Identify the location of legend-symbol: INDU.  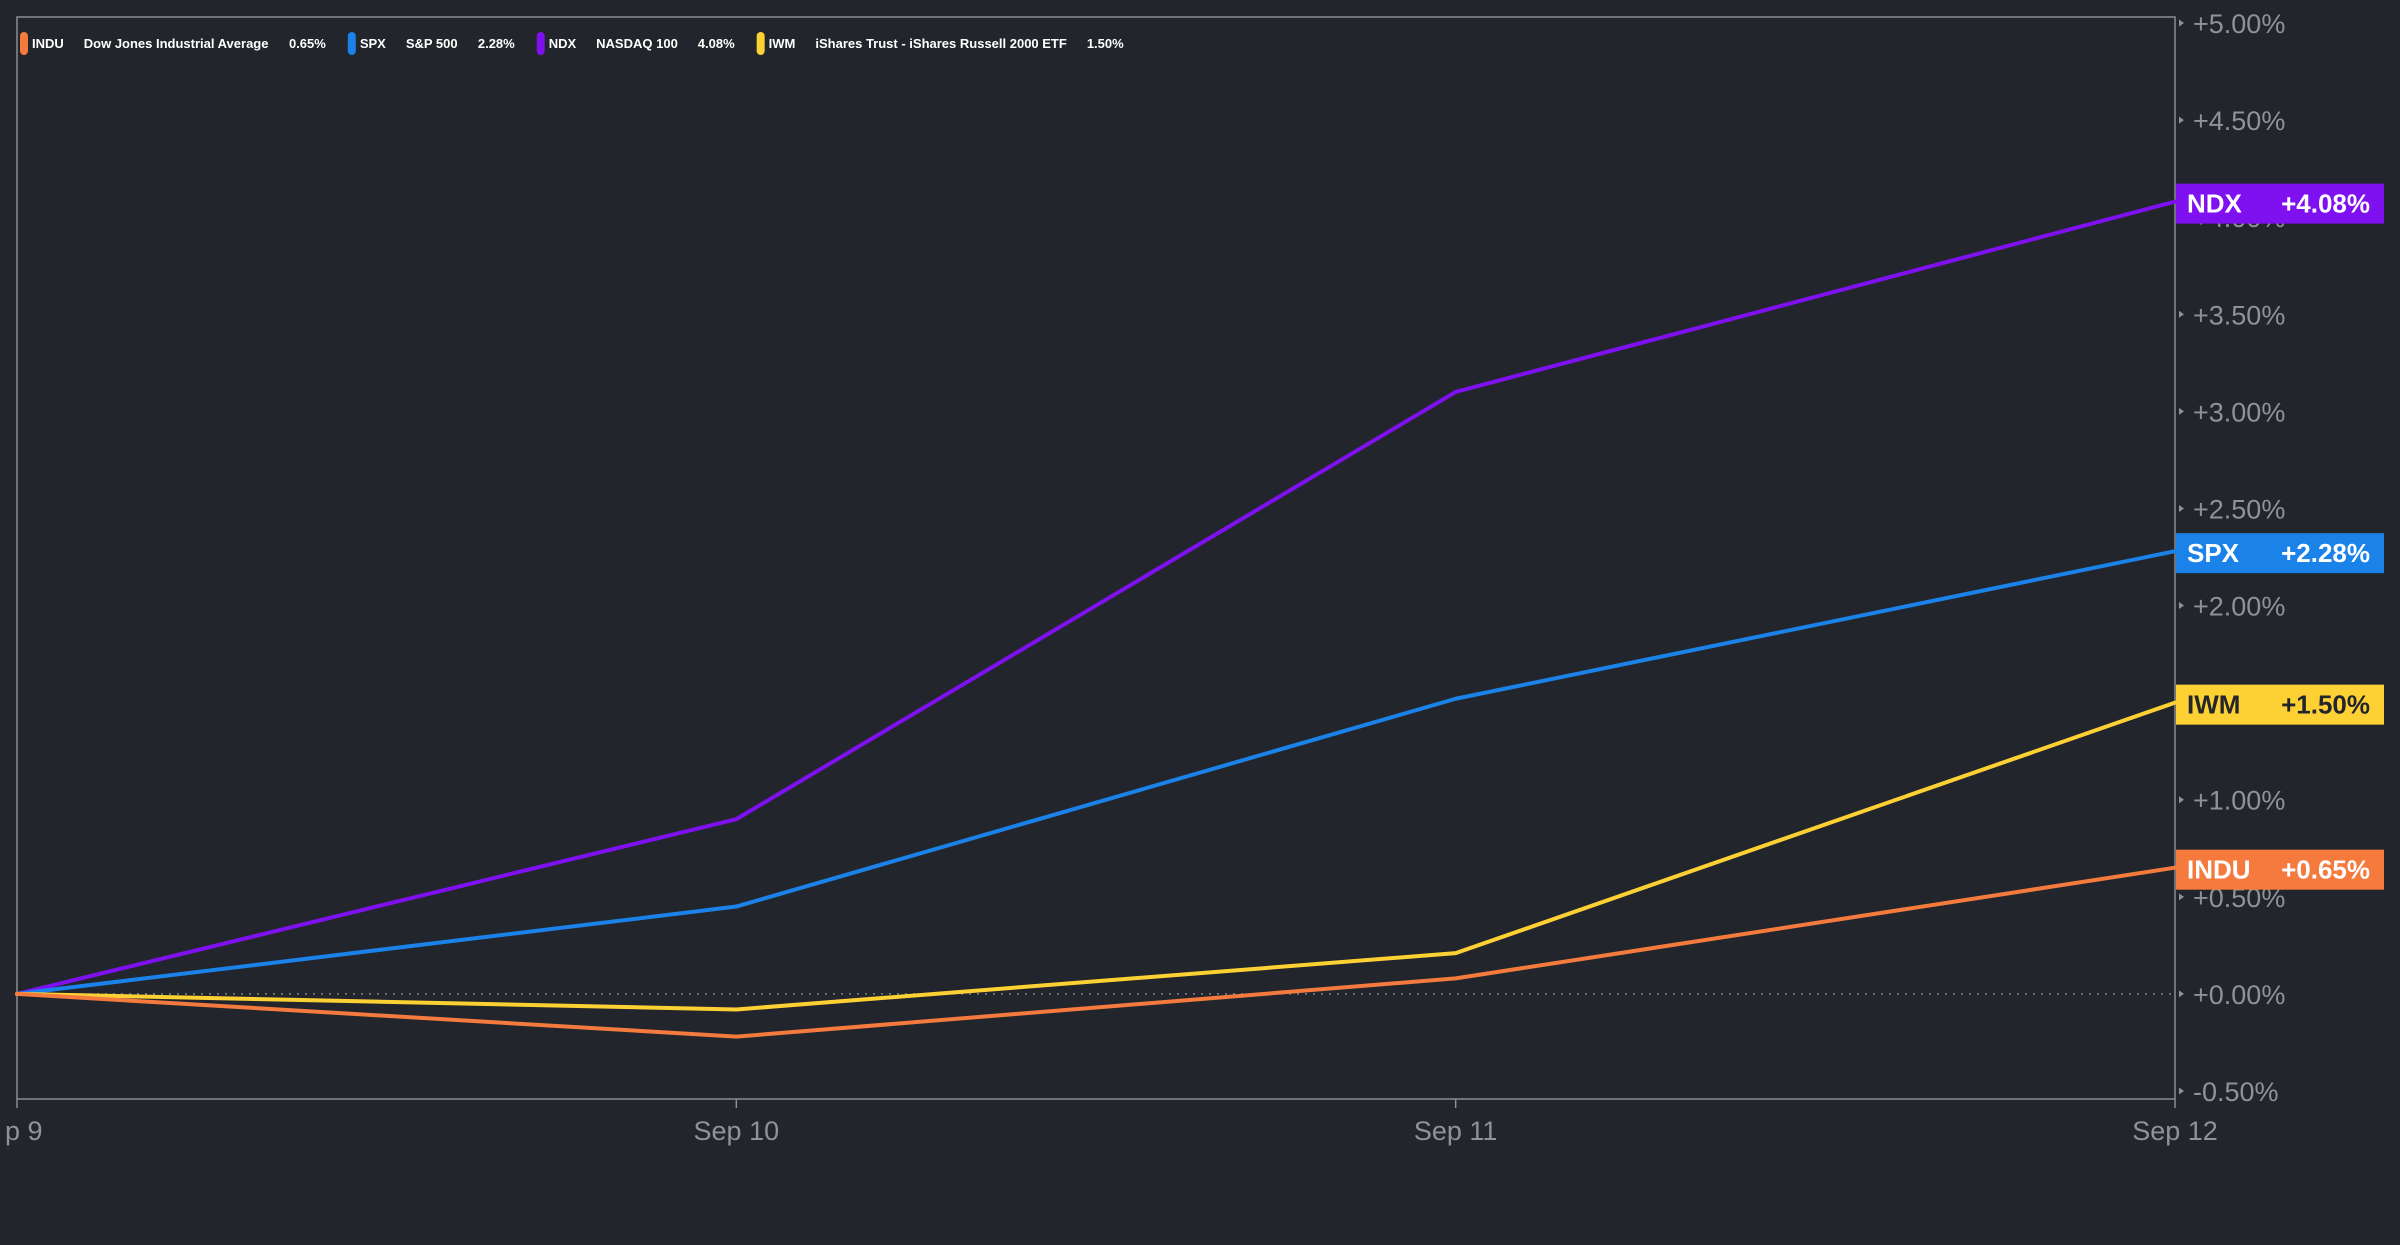
(48, 43).